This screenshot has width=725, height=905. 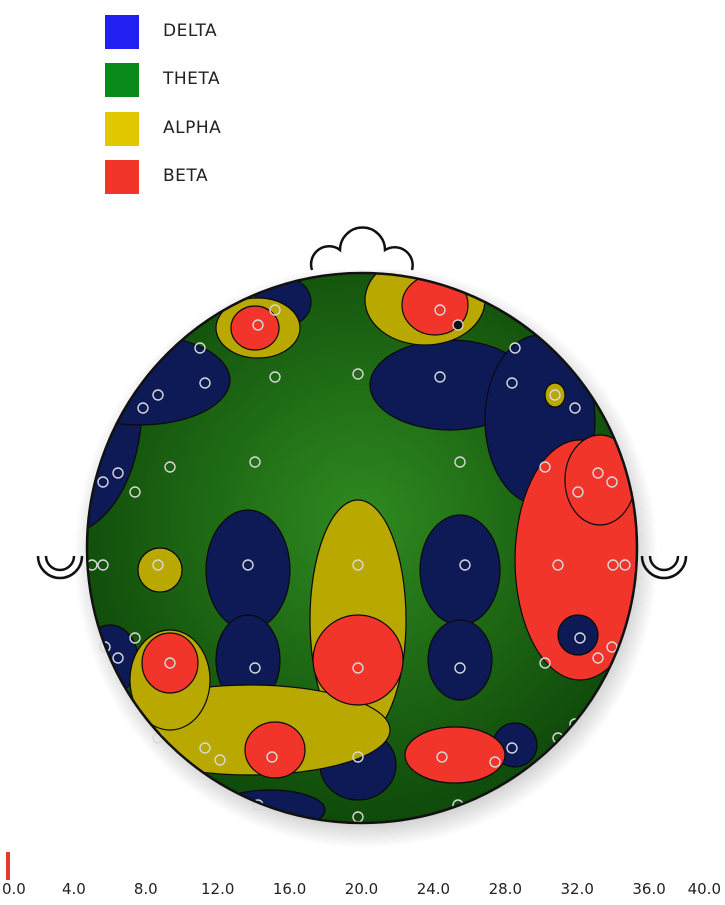 What do you see at coordinates (145, 889) in the screenshot?
I see `scale-tick-label: 8.0` at bounding box center [145, 889].